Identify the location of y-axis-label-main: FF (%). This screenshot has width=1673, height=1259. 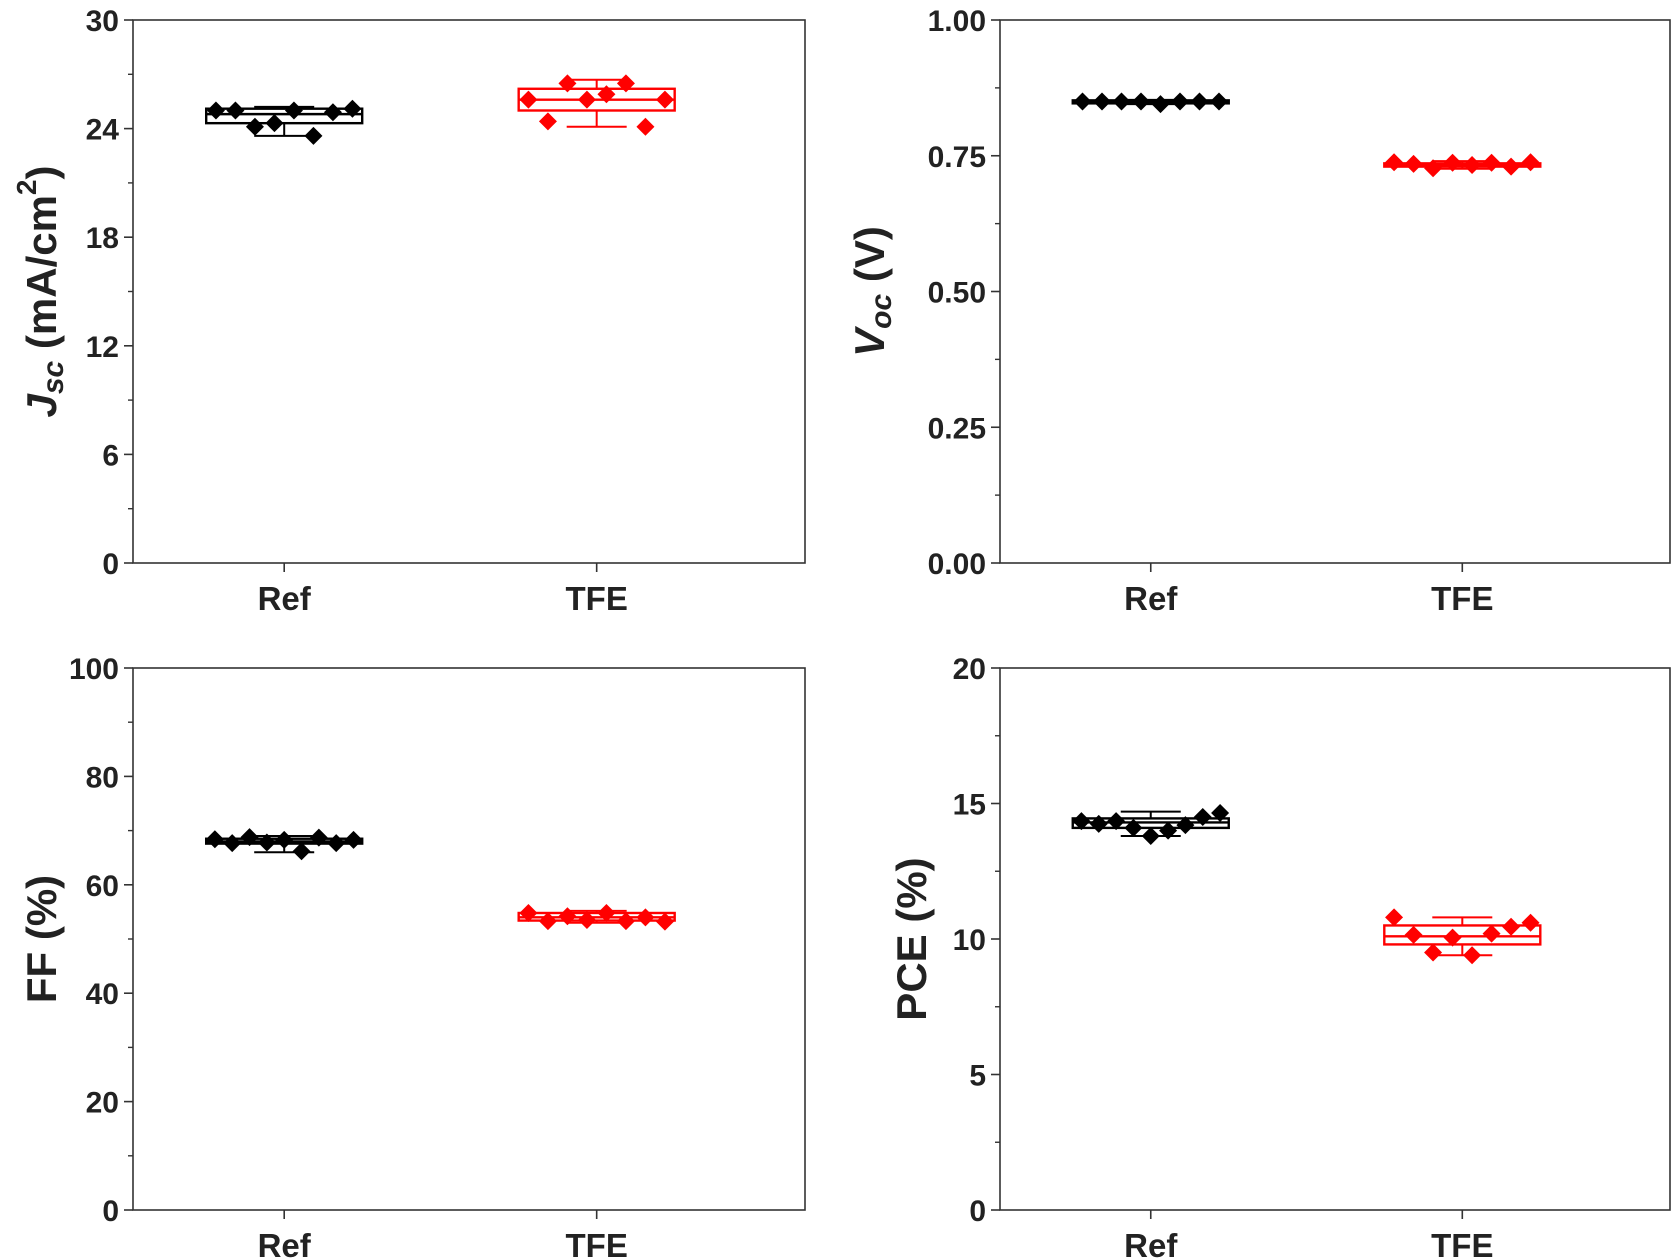
(41, 939).